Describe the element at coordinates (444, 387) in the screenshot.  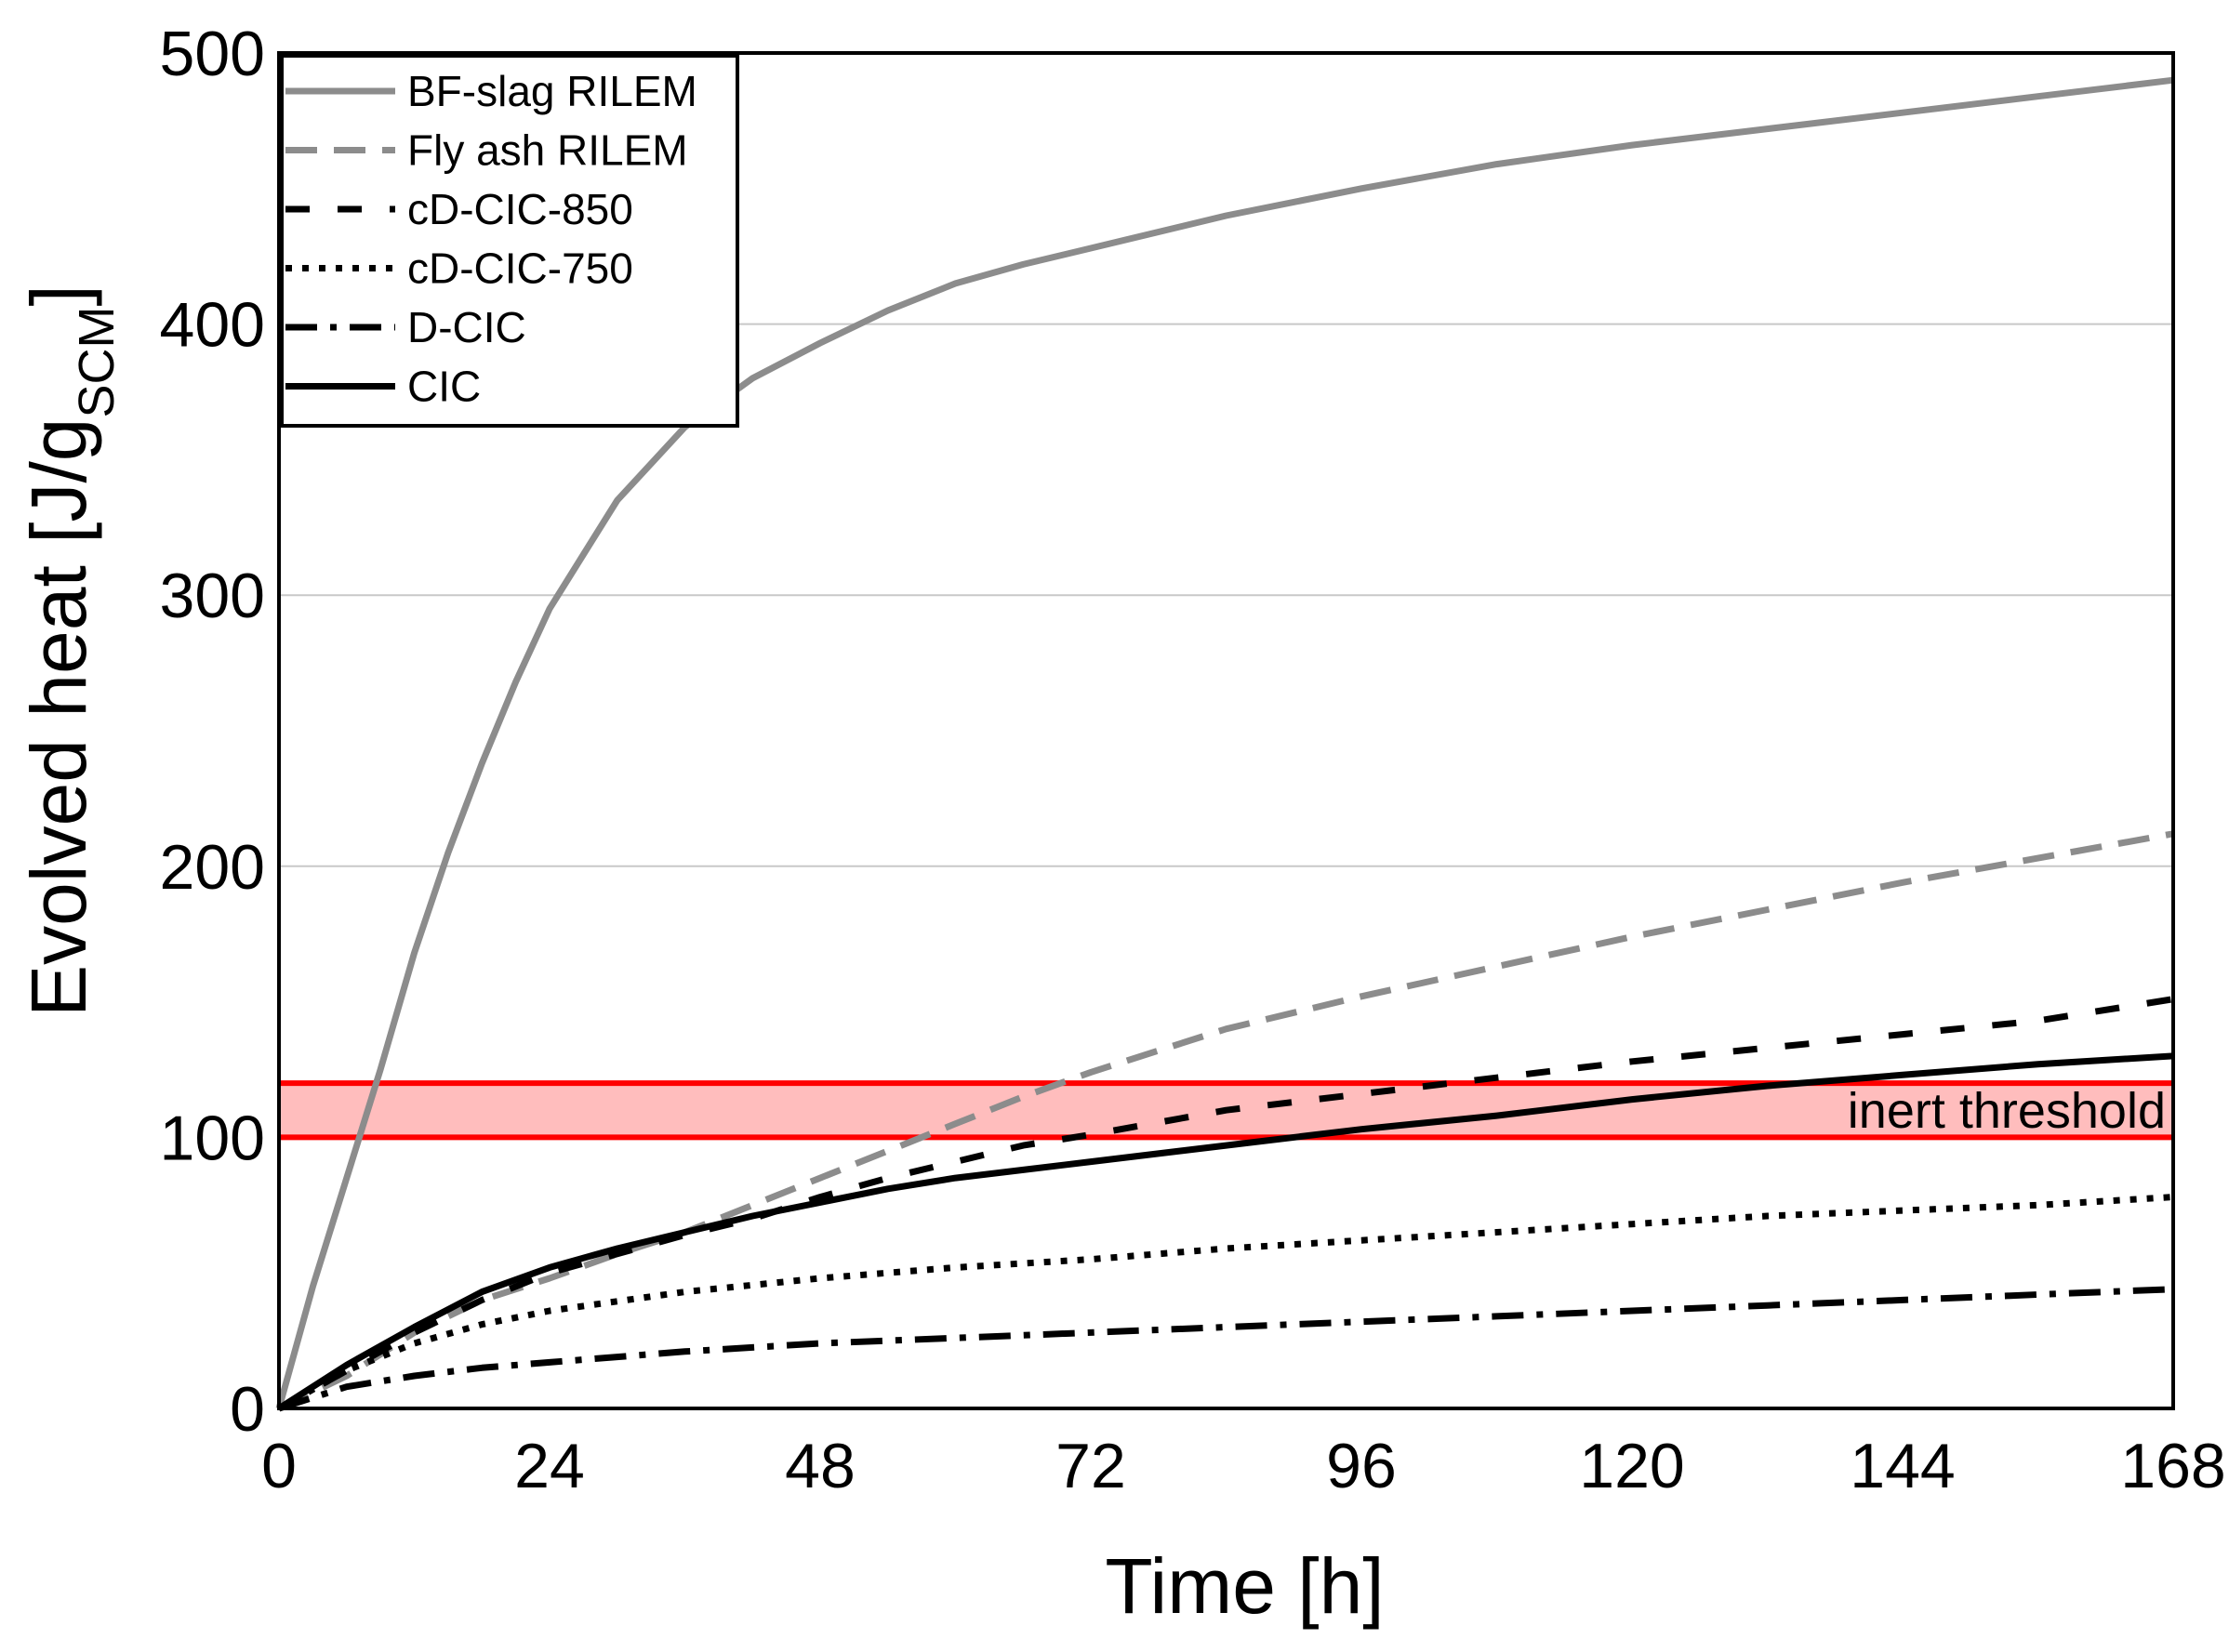
I see `legend-label: CIC` at that location.